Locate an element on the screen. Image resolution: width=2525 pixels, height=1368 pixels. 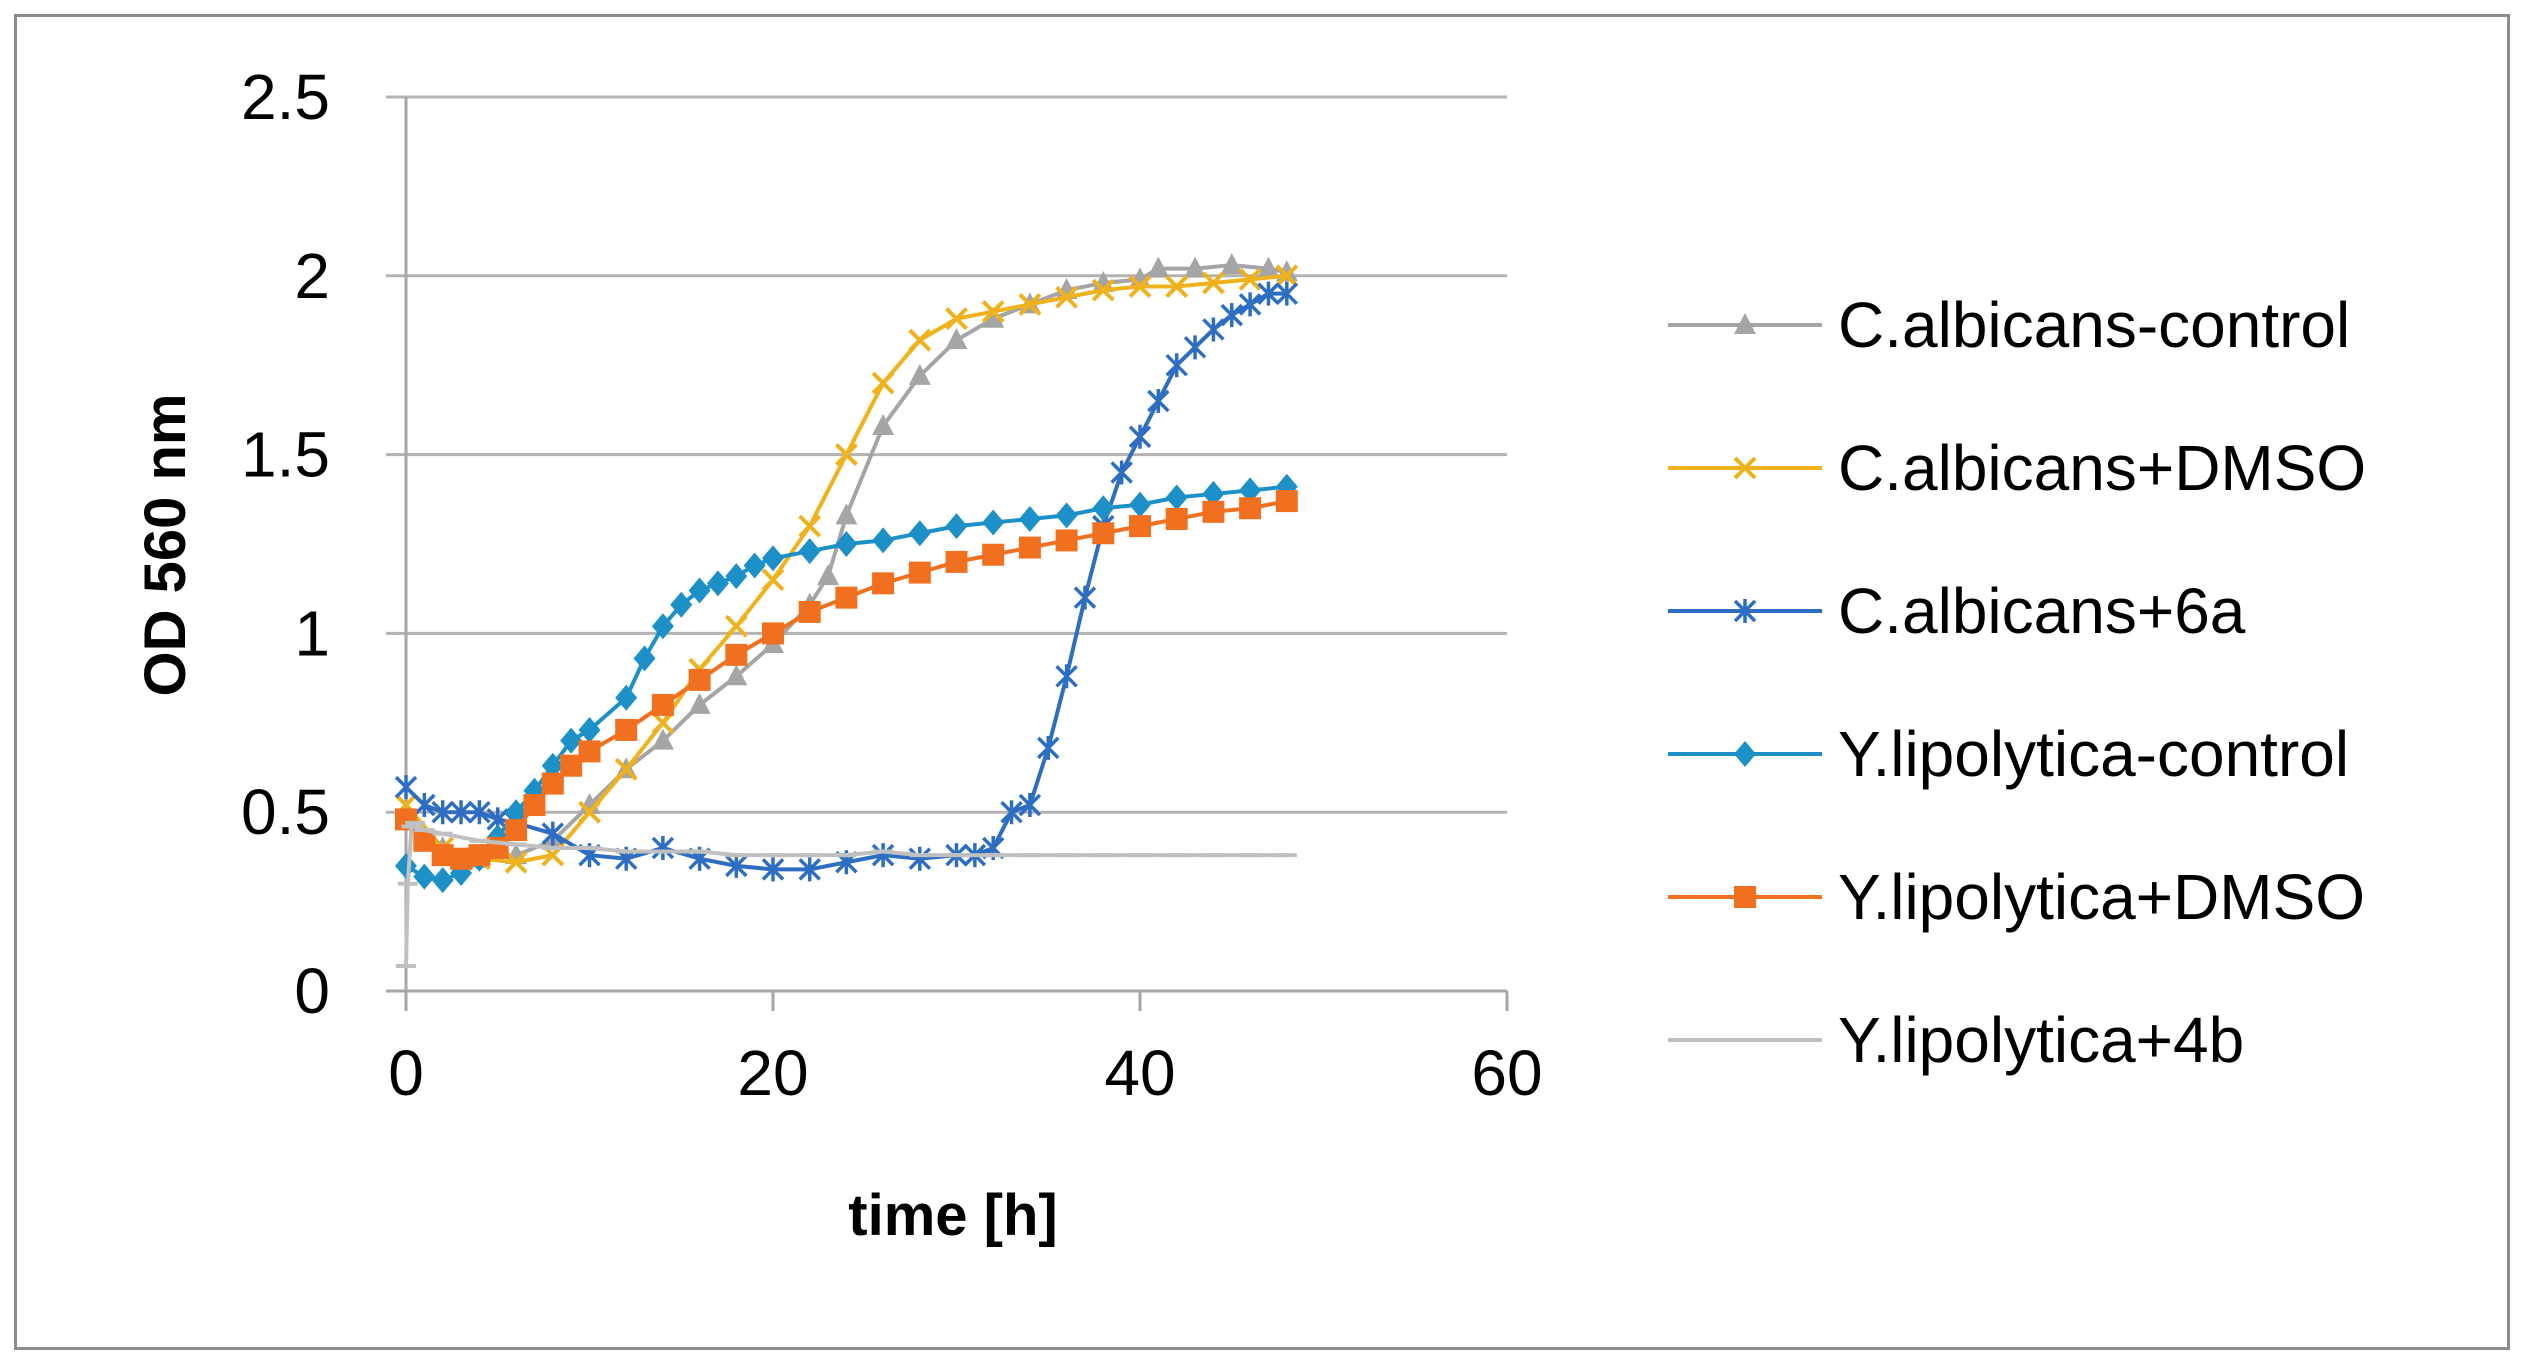
y-tick-label-0: 0 is located at coordinates (312, 991).